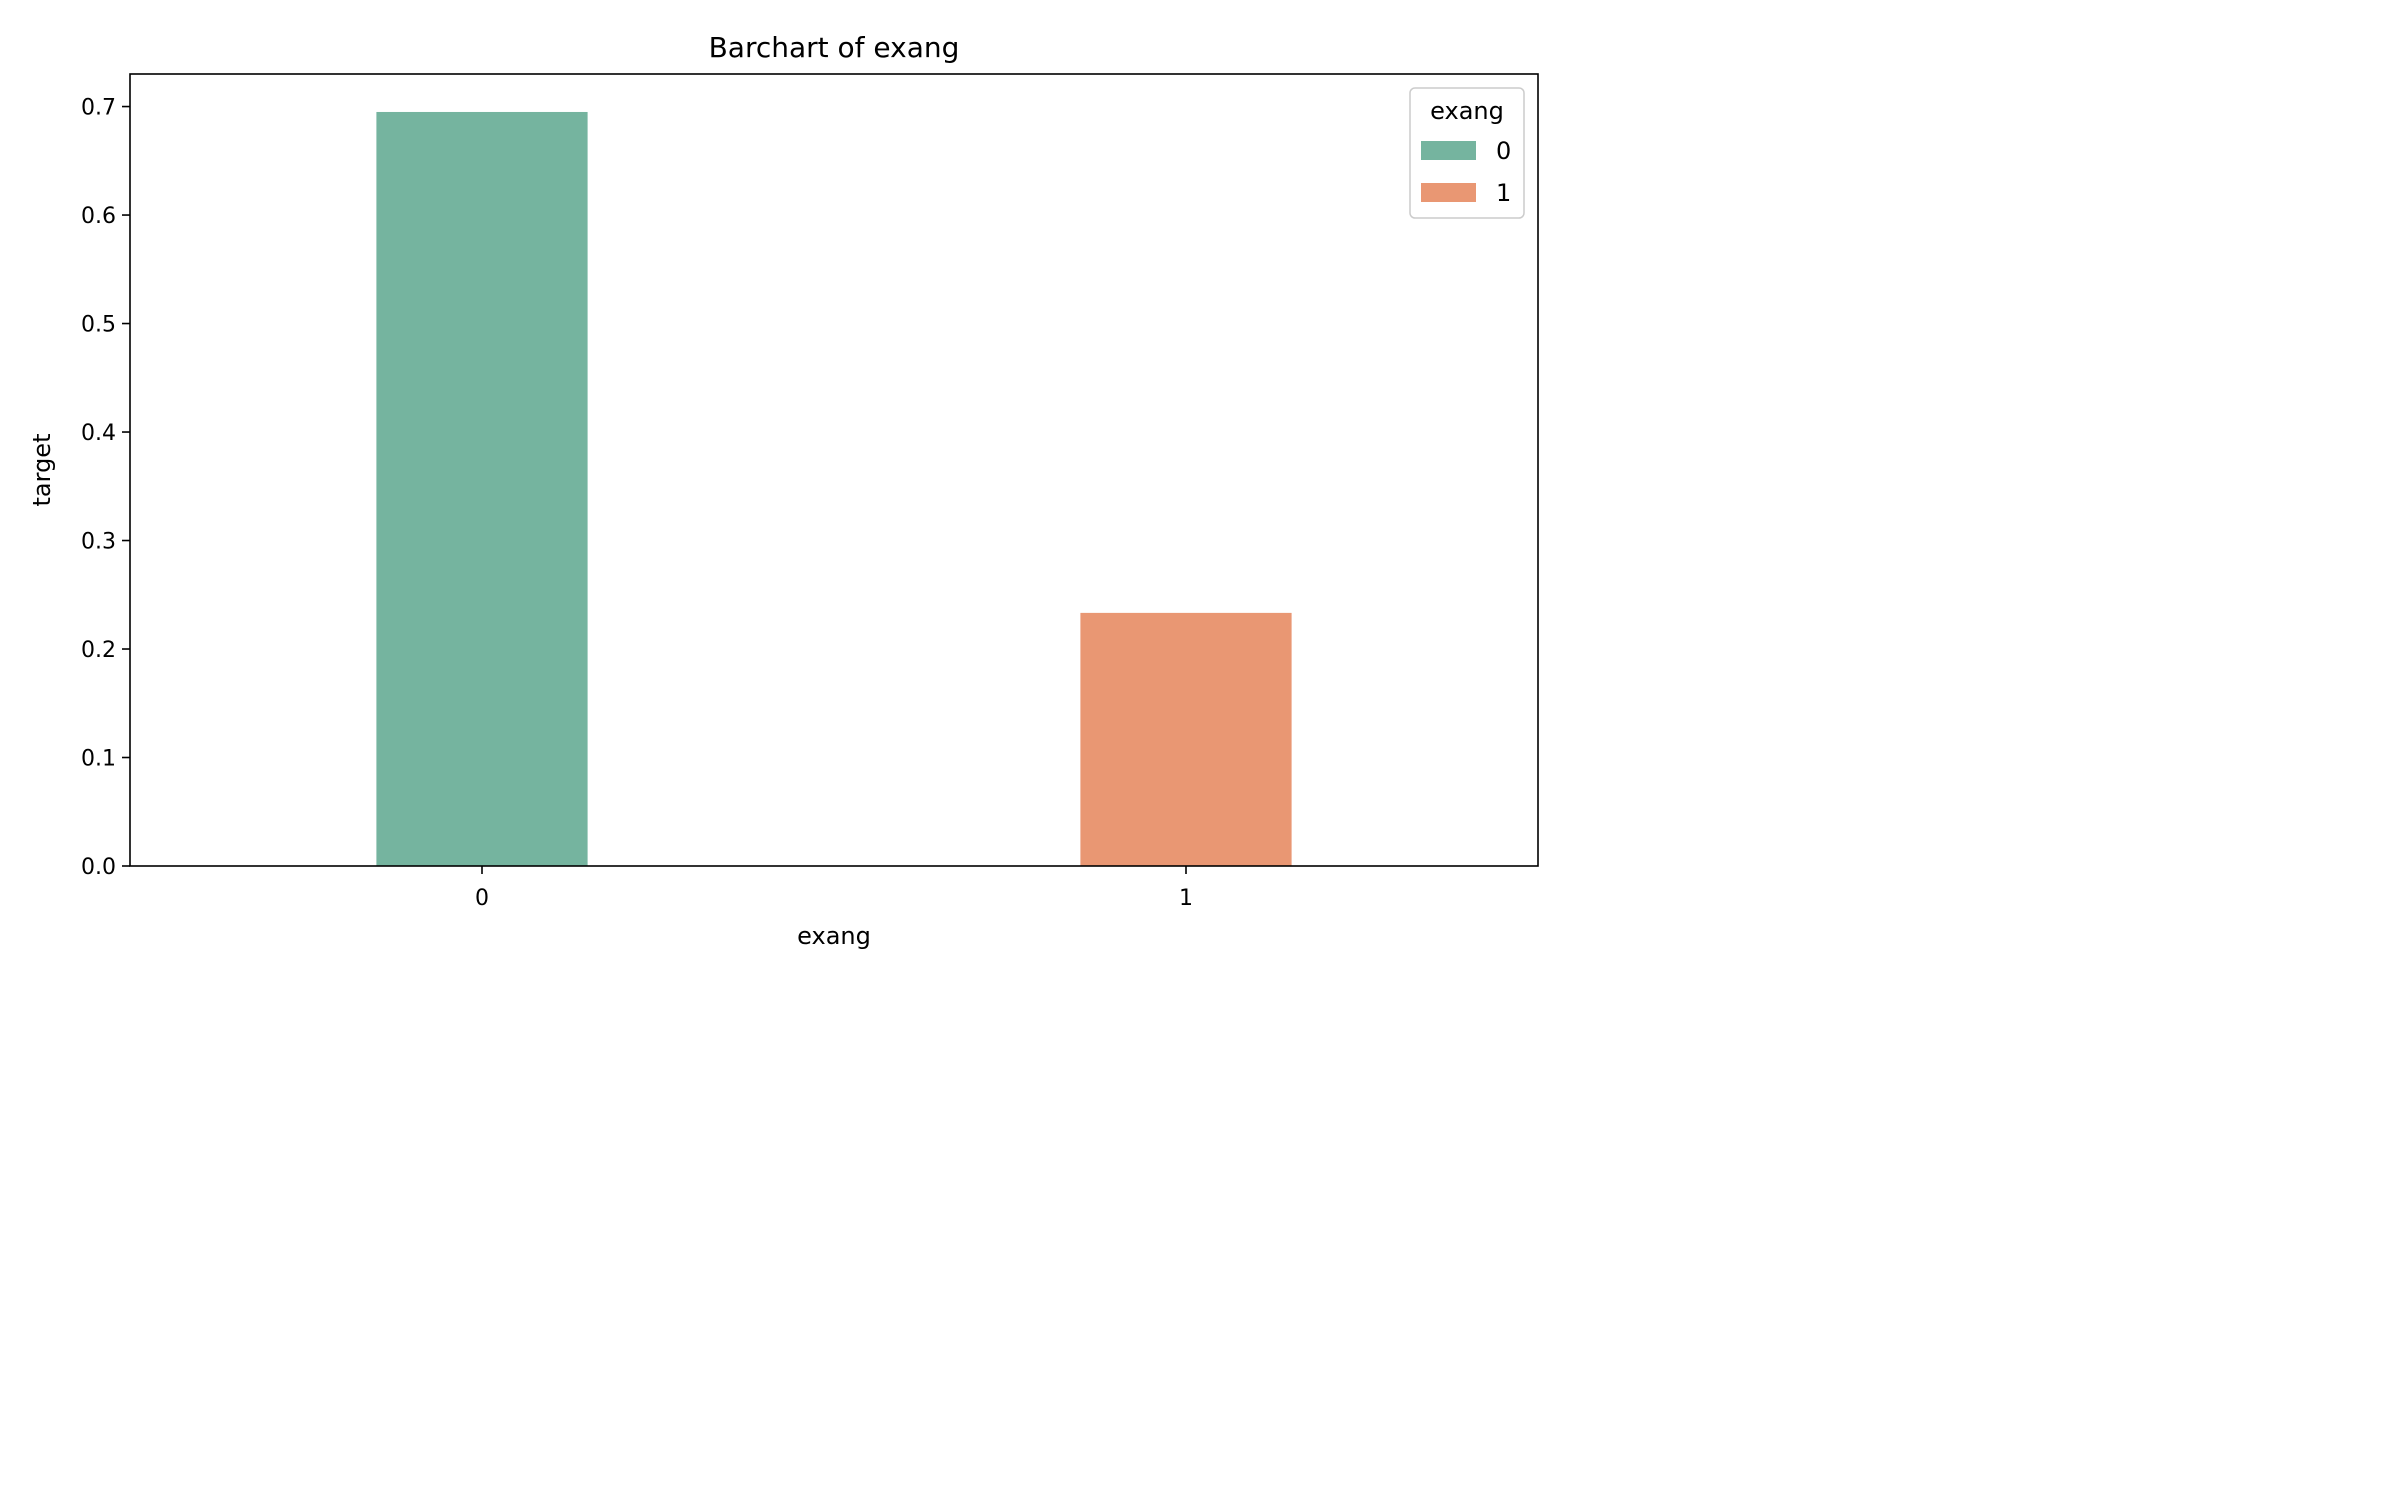  What do you see at coordinates (1503, 193) in the screenshot?
I see `legend-label-1: 1` at bounding box center [1503, 193].